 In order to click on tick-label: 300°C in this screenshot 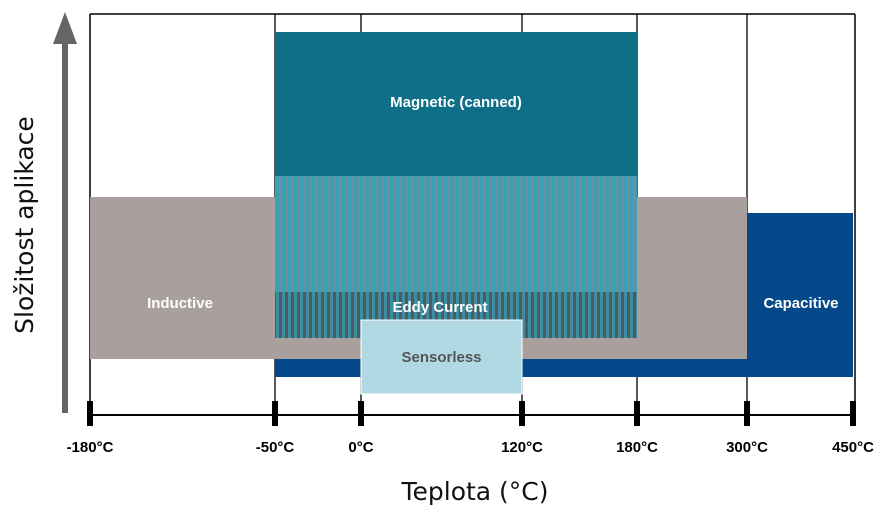, I will do `click(747, 447)`.